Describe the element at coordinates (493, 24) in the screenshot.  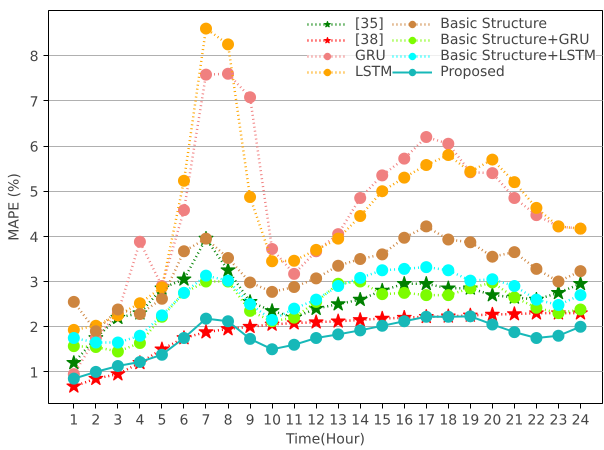
I see `legend-label: Basic Structure` at that location.